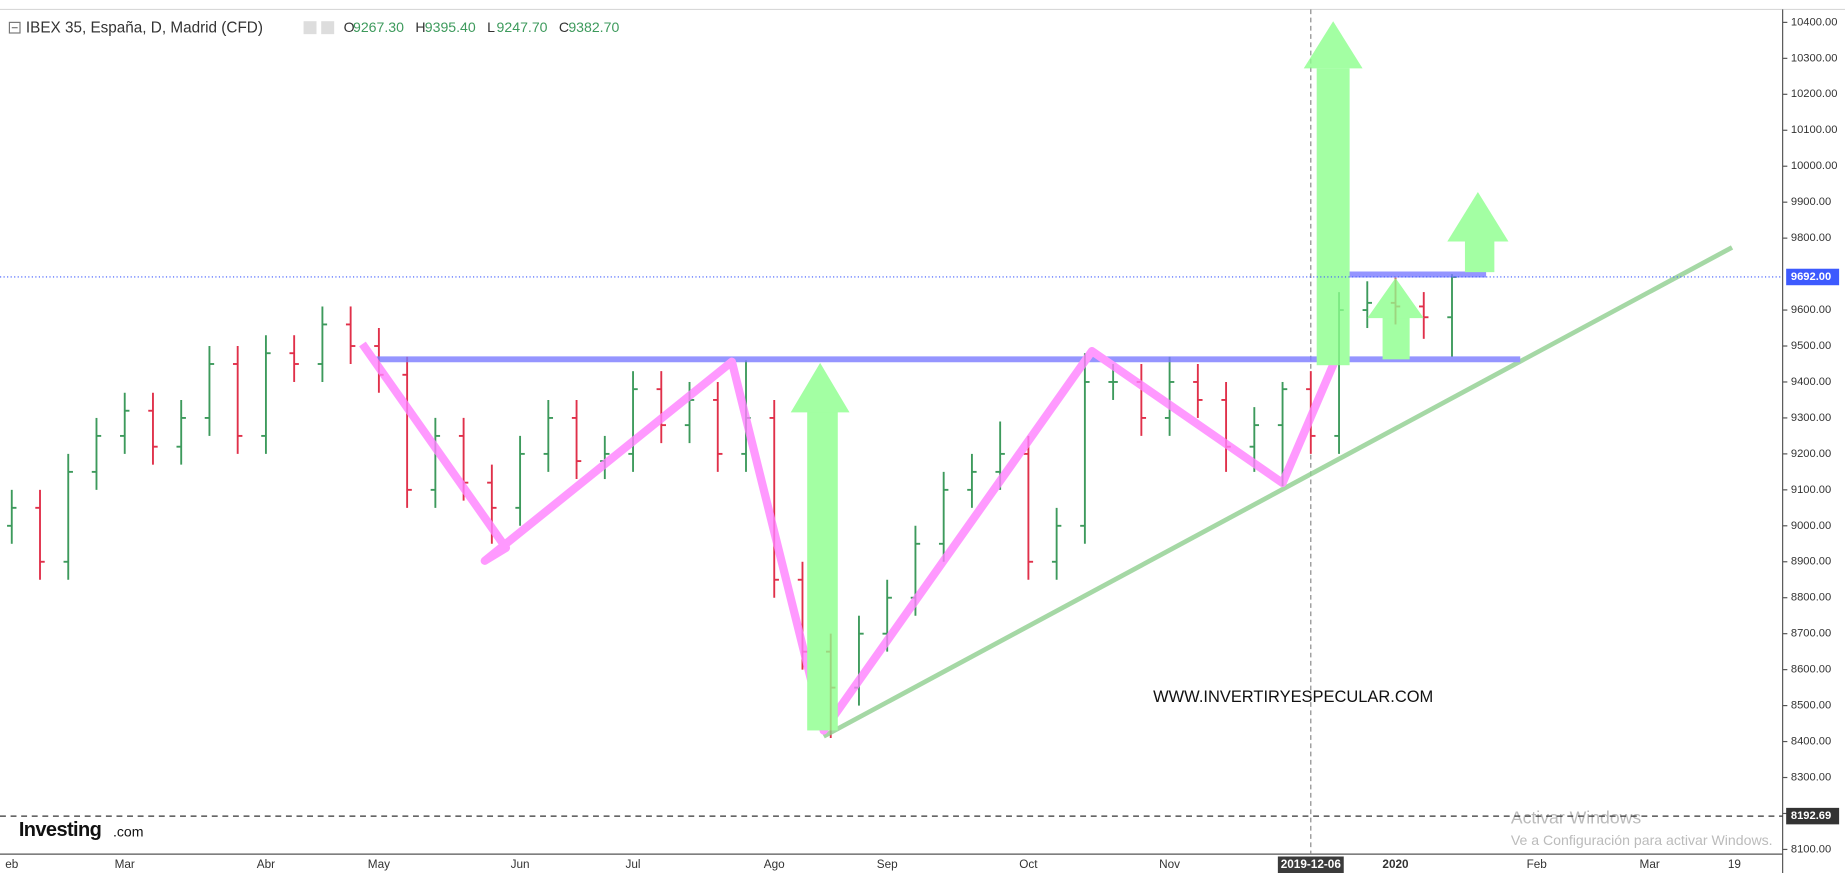  Describe the element at coordinates (1811, 310) in the screenshot. I see `y-tick-label: 9600.00` at that location.